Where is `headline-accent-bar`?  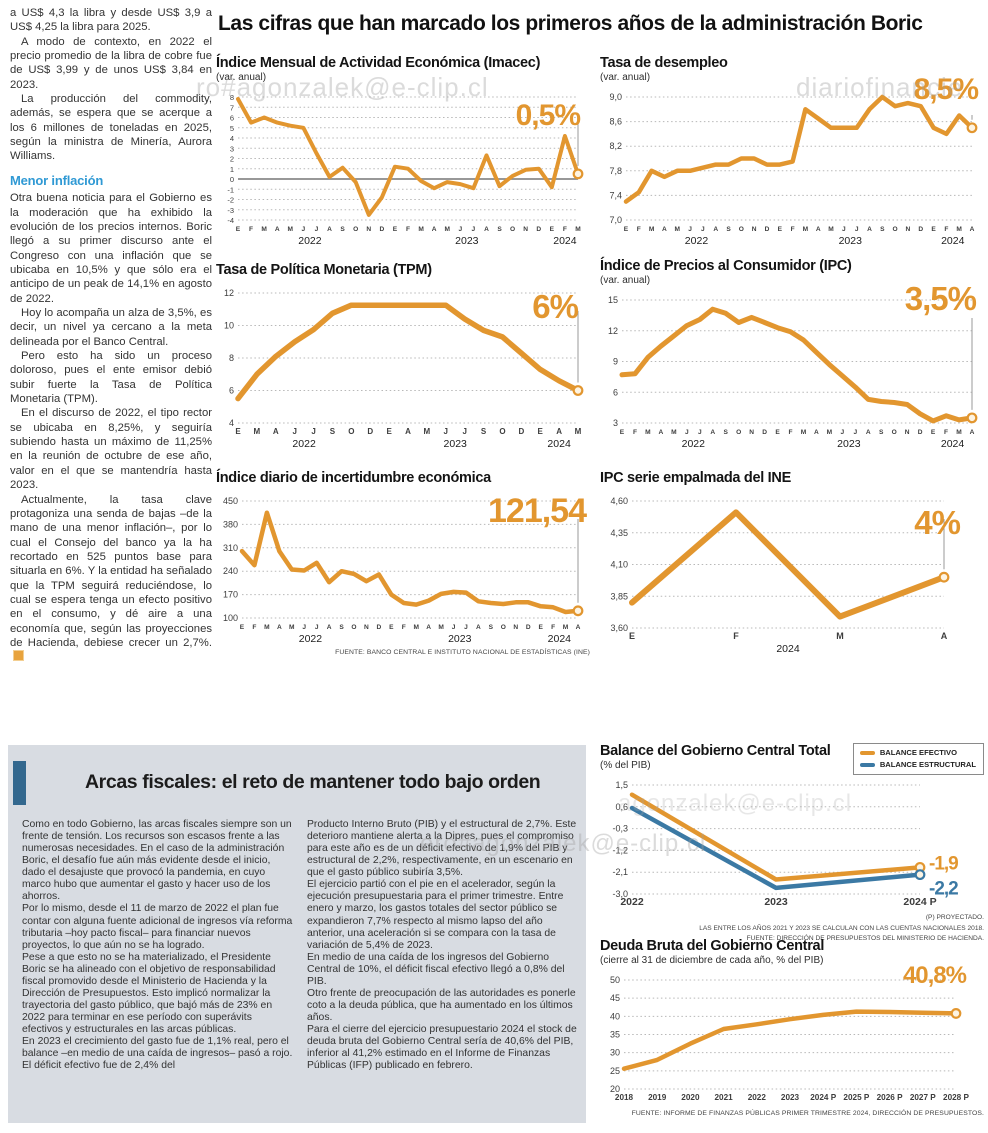 headline-accent-bar is located at coordinates (19, 783).